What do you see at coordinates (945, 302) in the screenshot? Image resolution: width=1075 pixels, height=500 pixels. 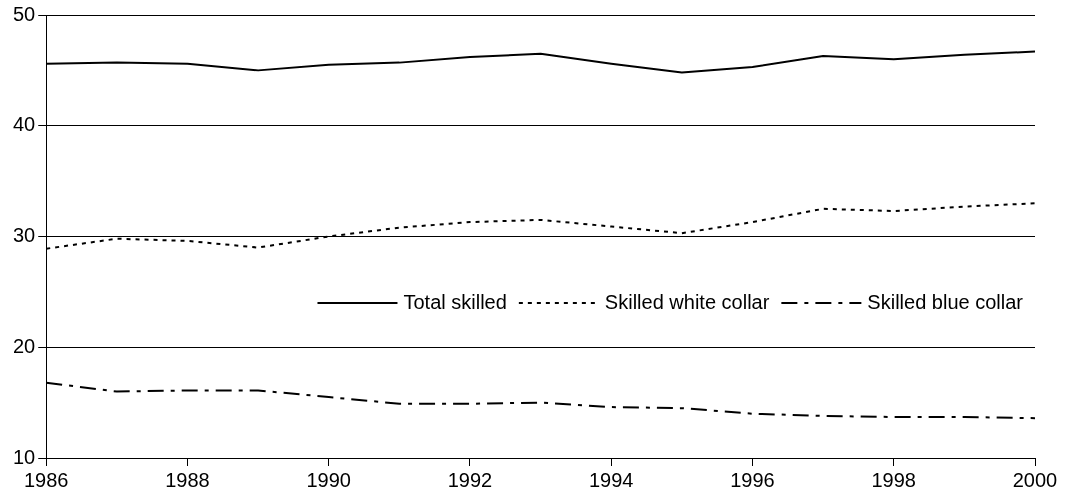 I see `legend-label: Skilled blue collar` at bounding box center [945, 302].